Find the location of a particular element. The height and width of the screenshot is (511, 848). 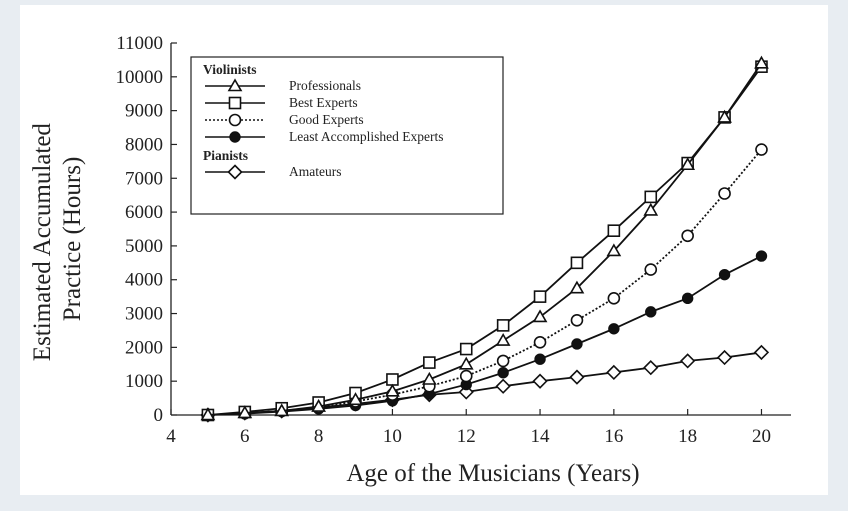

y-tick-label: 6000 is located at coordinates (144, 212).